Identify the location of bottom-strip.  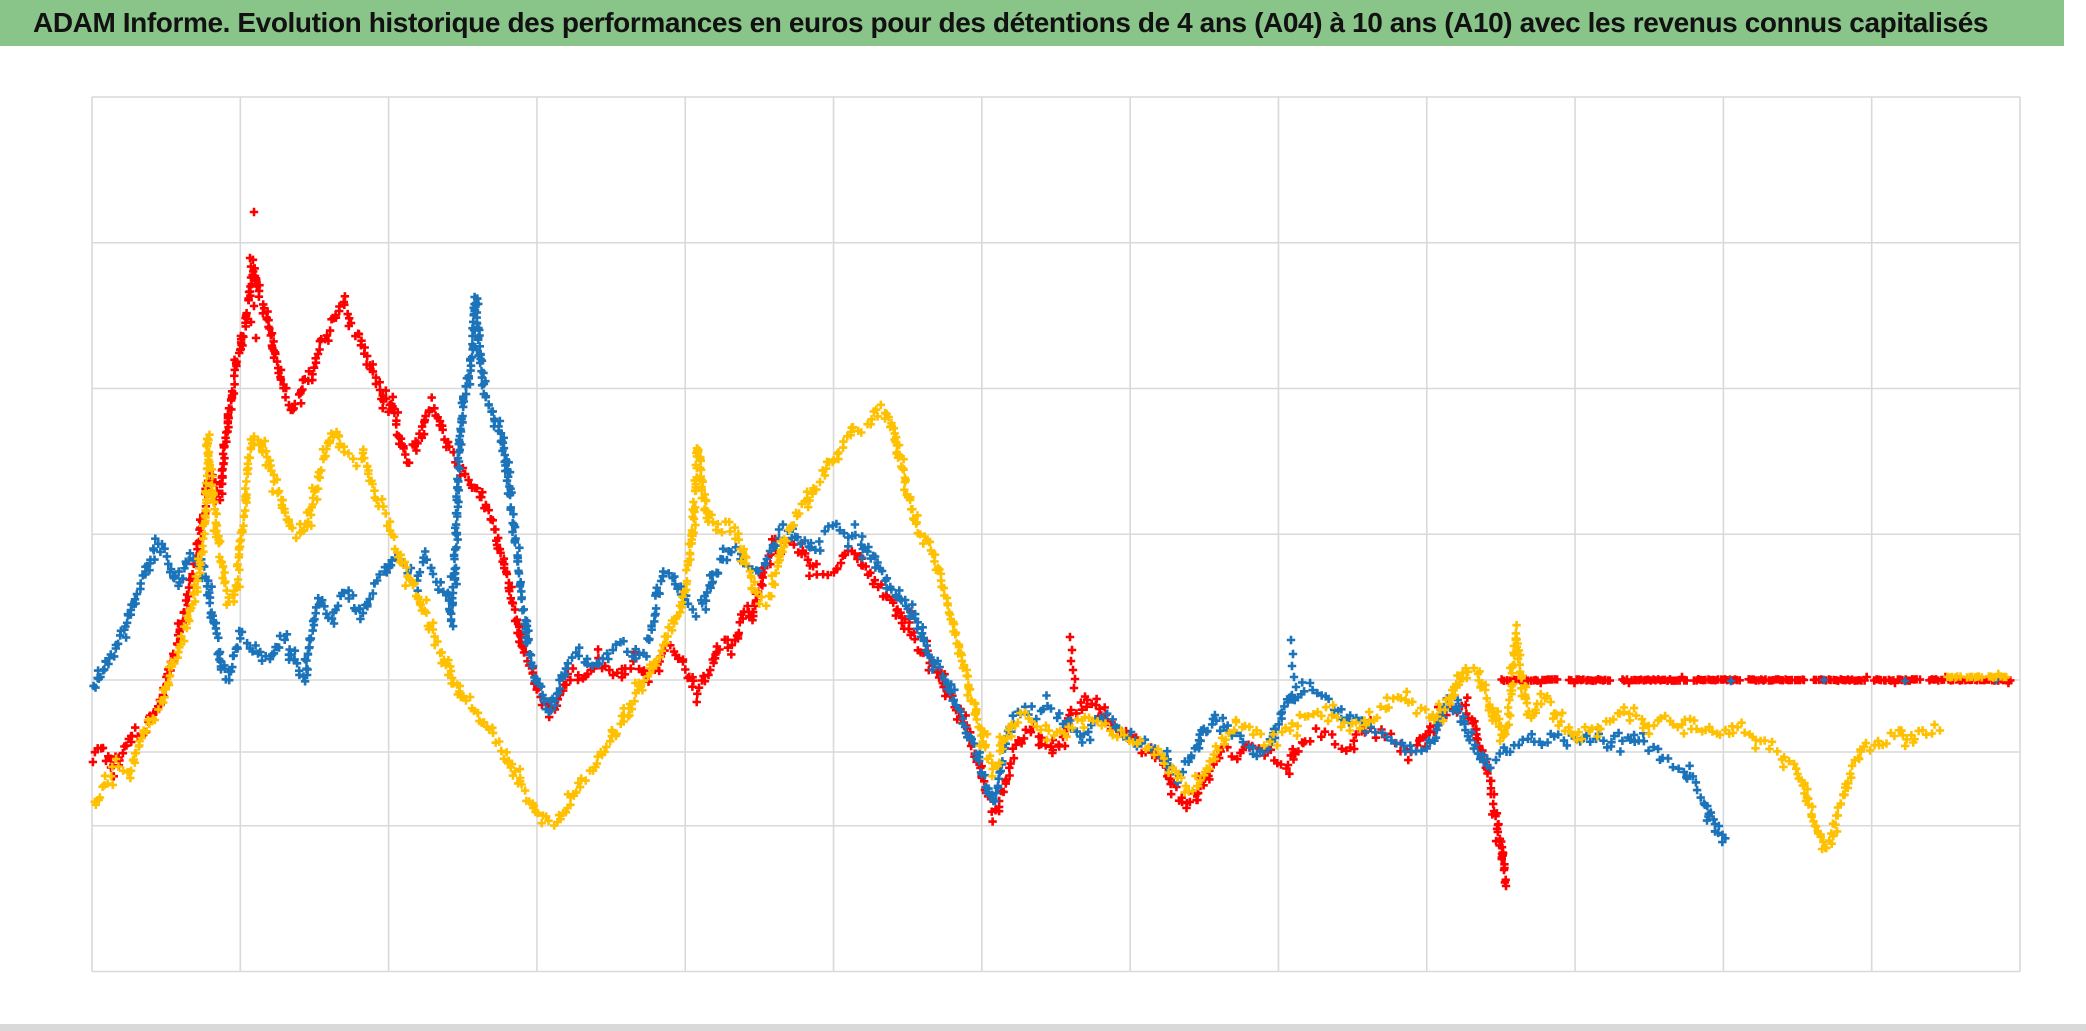
(1043, 1027).